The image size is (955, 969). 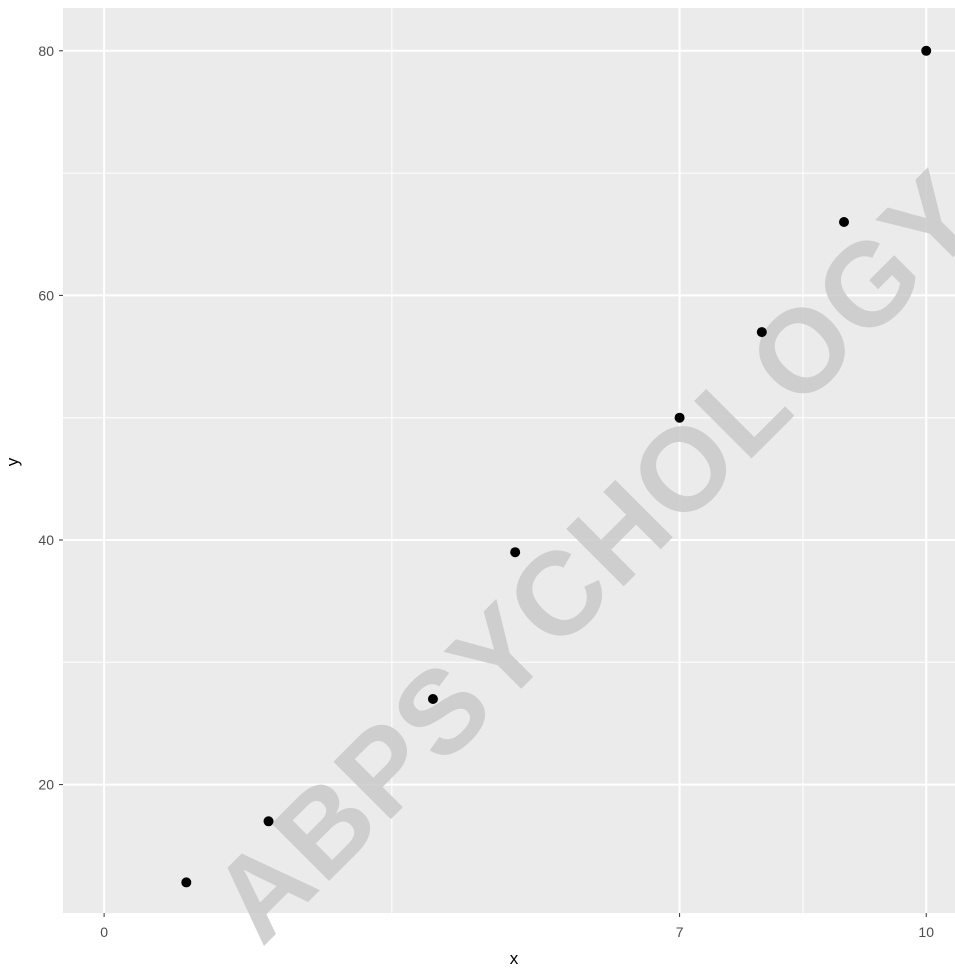 I want to click on x-tick-label: 0, so click(x=104, y=932).